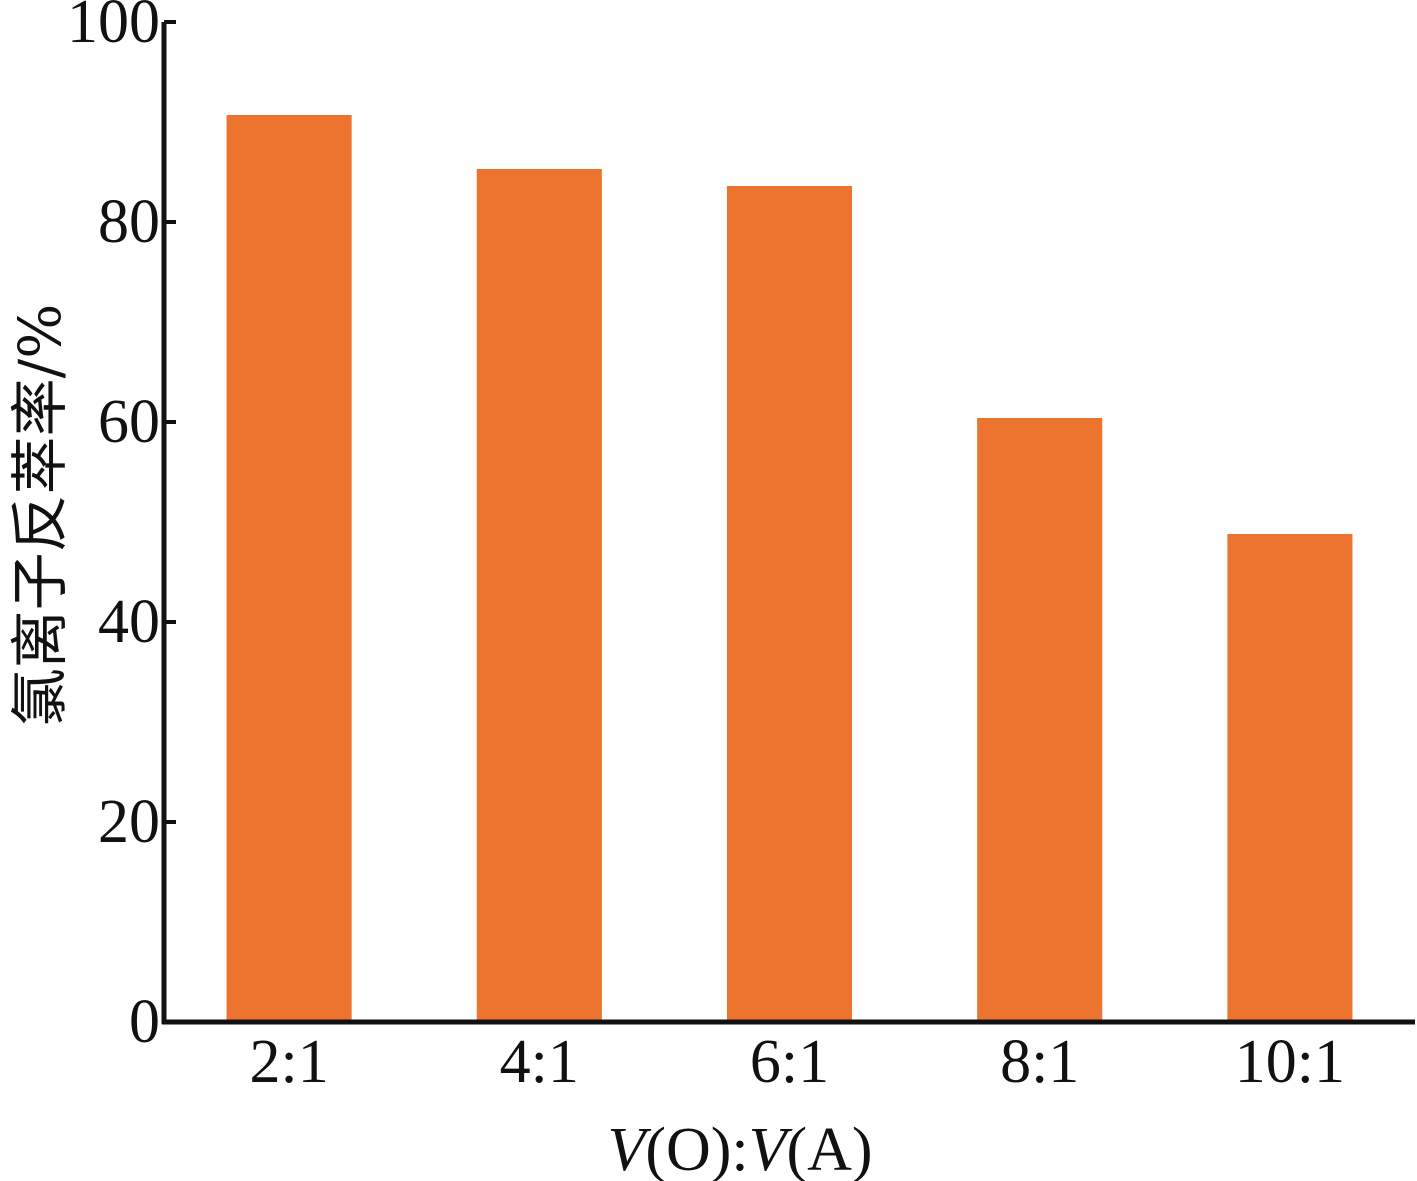  I want to click on x-tick-label: 4:1, so click(539, 1062).